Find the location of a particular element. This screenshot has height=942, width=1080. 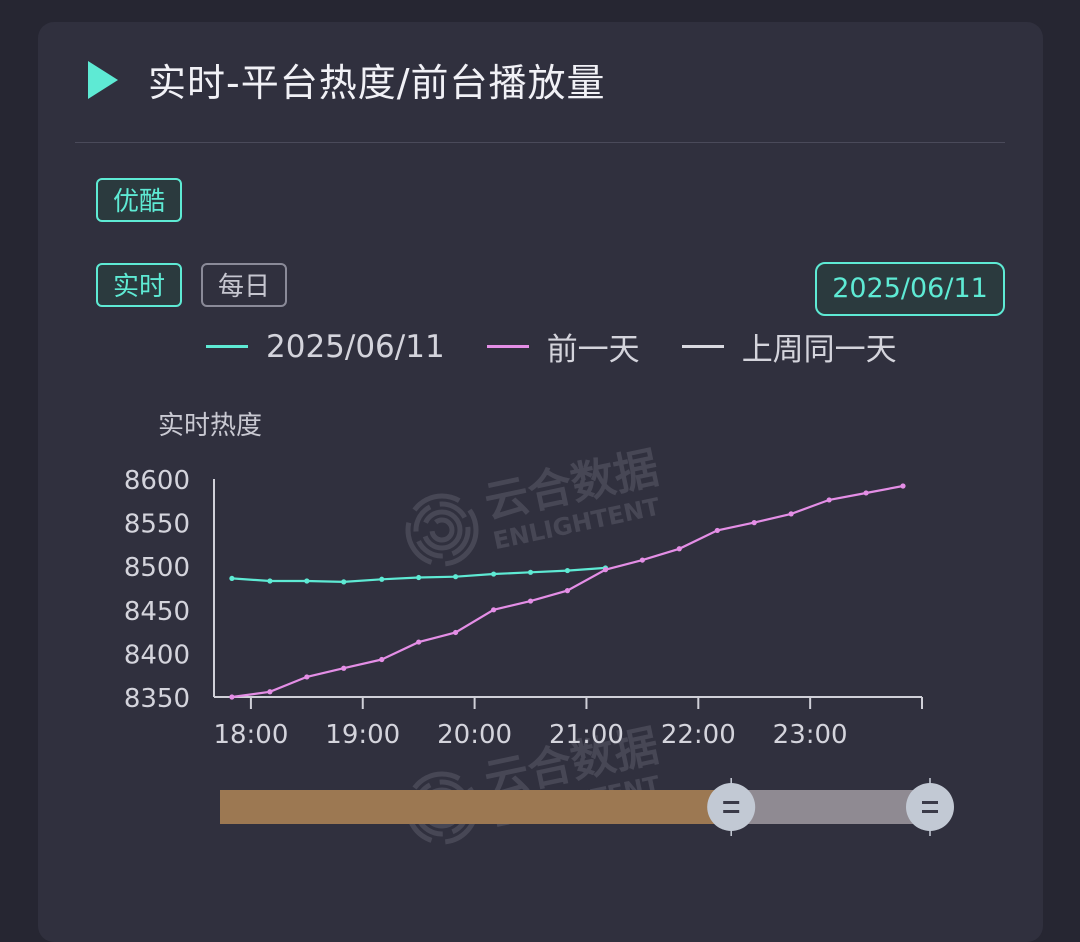

x-tick-label: 22:00 is located at coordinates (698, 735).